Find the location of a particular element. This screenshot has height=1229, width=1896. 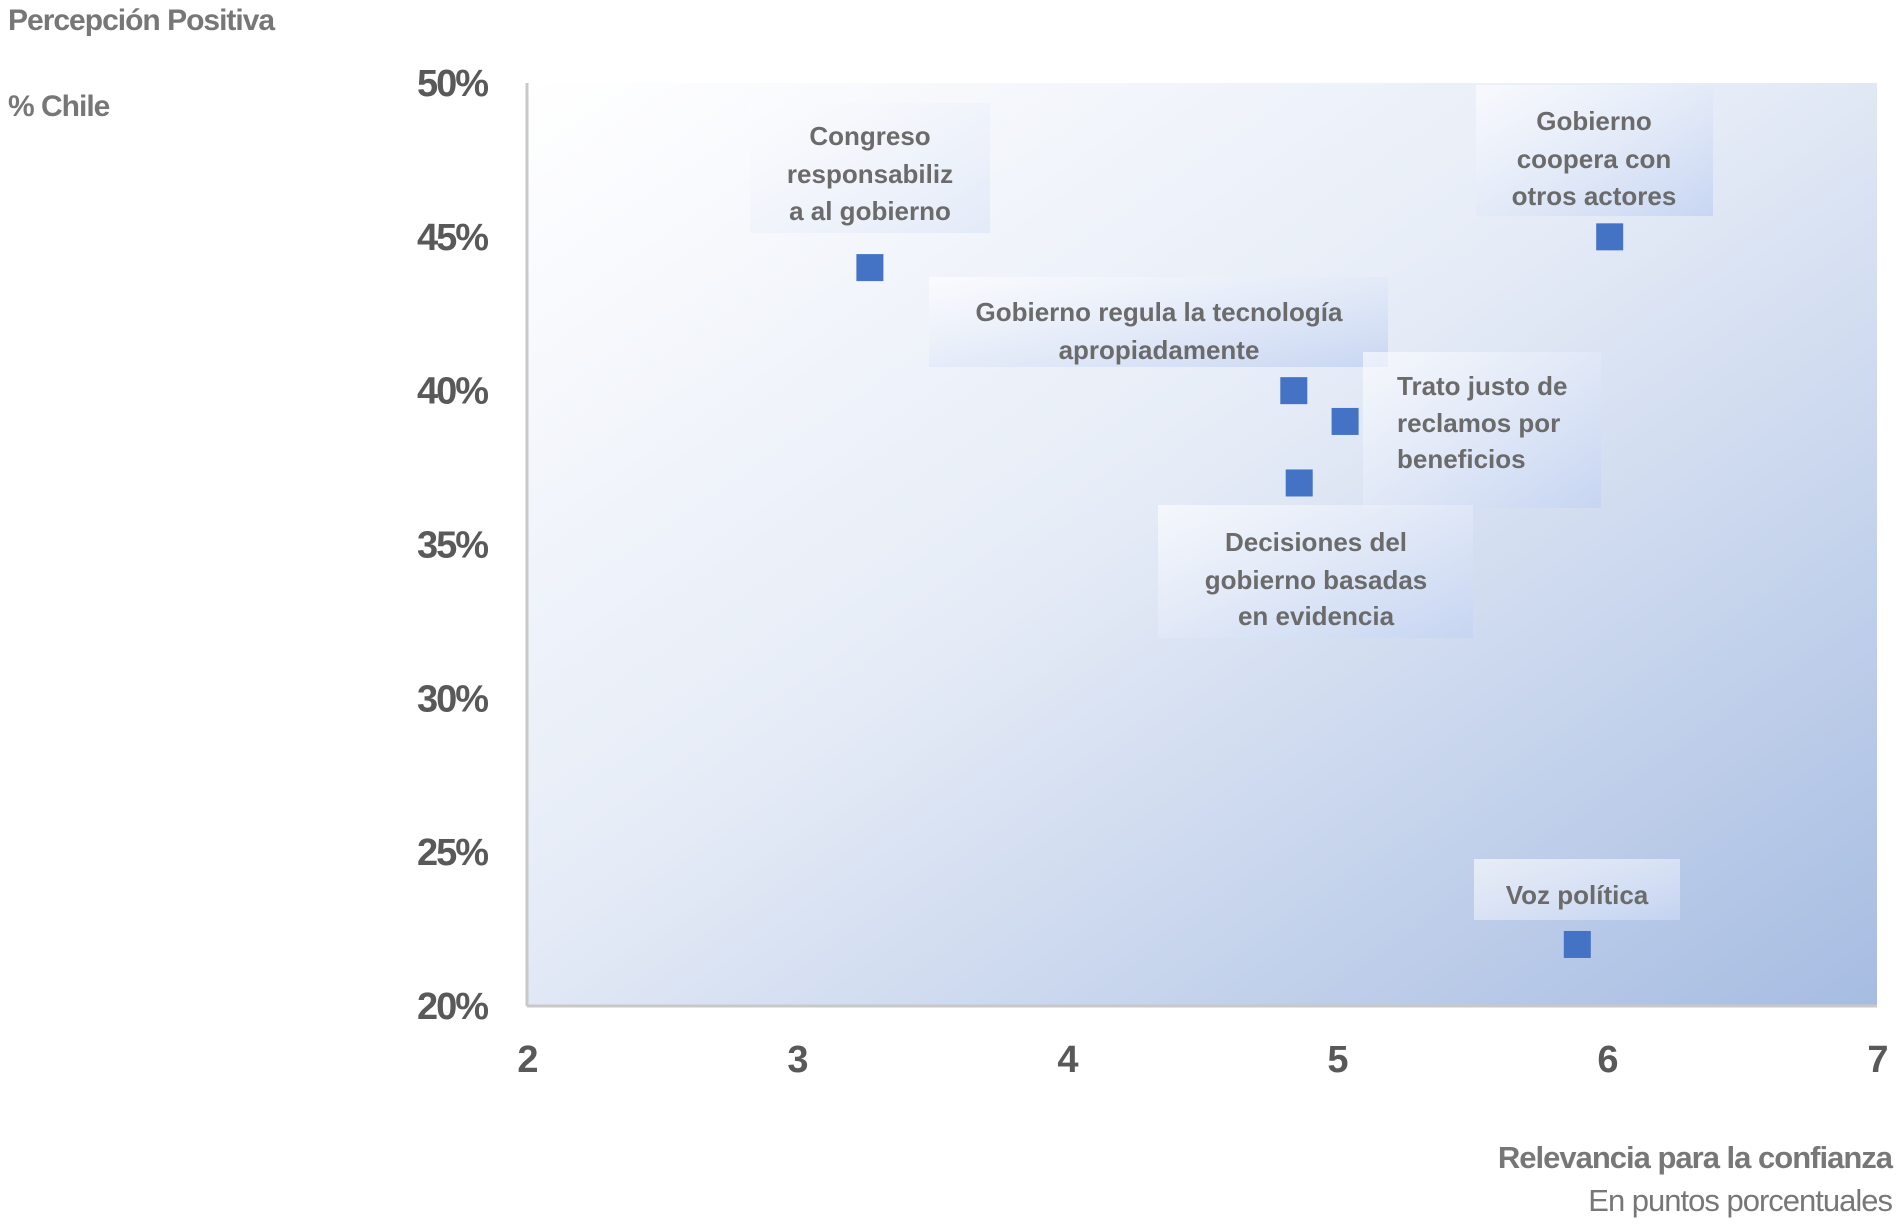

data-label-text: Gobierno regula la tecnología is located at coordinates (1159, 312).